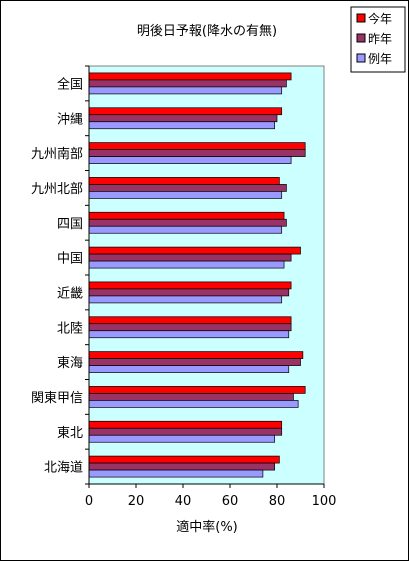 This screenshot has width=409, height=561. I want to click on legend-label-例年: 例年, so click(380, 59).